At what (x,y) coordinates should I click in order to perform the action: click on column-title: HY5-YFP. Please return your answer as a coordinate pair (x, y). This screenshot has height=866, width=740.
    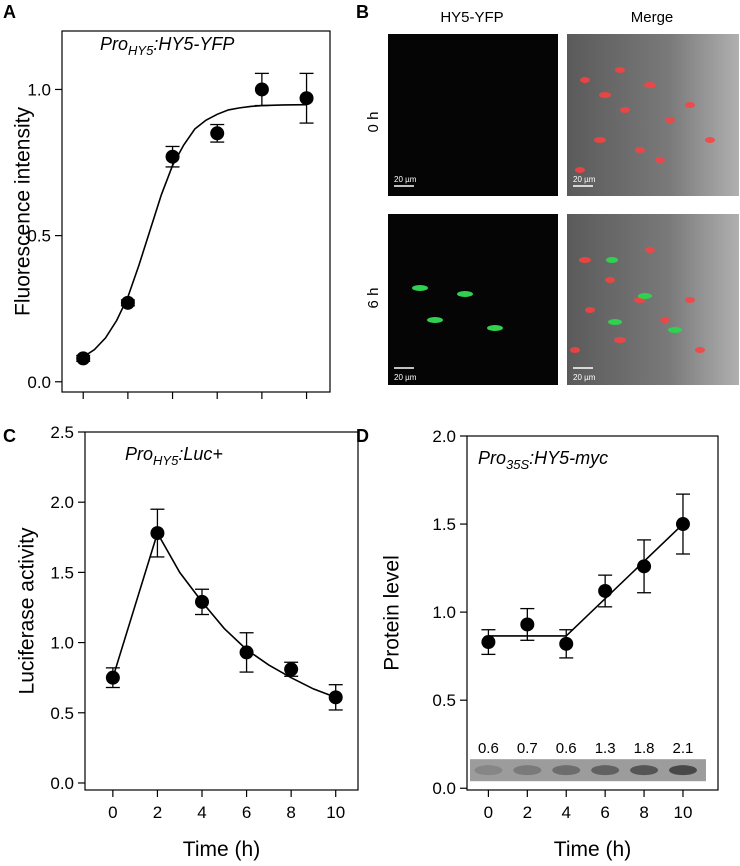
    Looking at the image, I should click on (471, 17).